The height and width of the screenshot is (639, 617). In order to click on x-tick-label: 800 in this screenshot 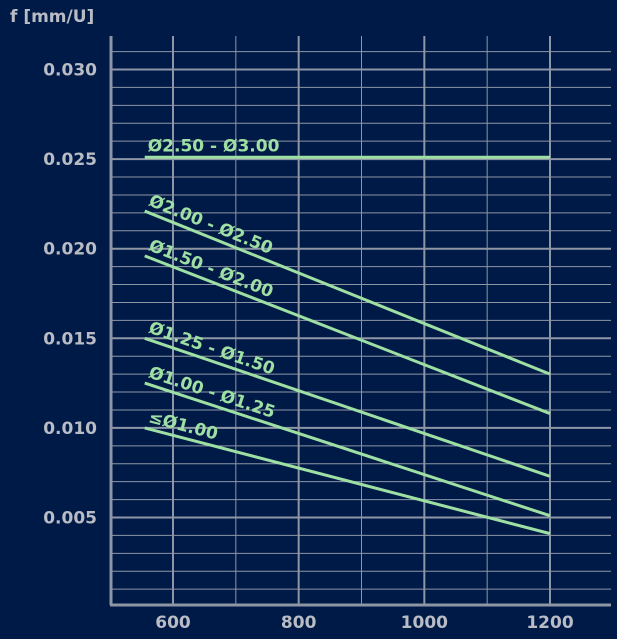, I will do `click(299, 623)`.